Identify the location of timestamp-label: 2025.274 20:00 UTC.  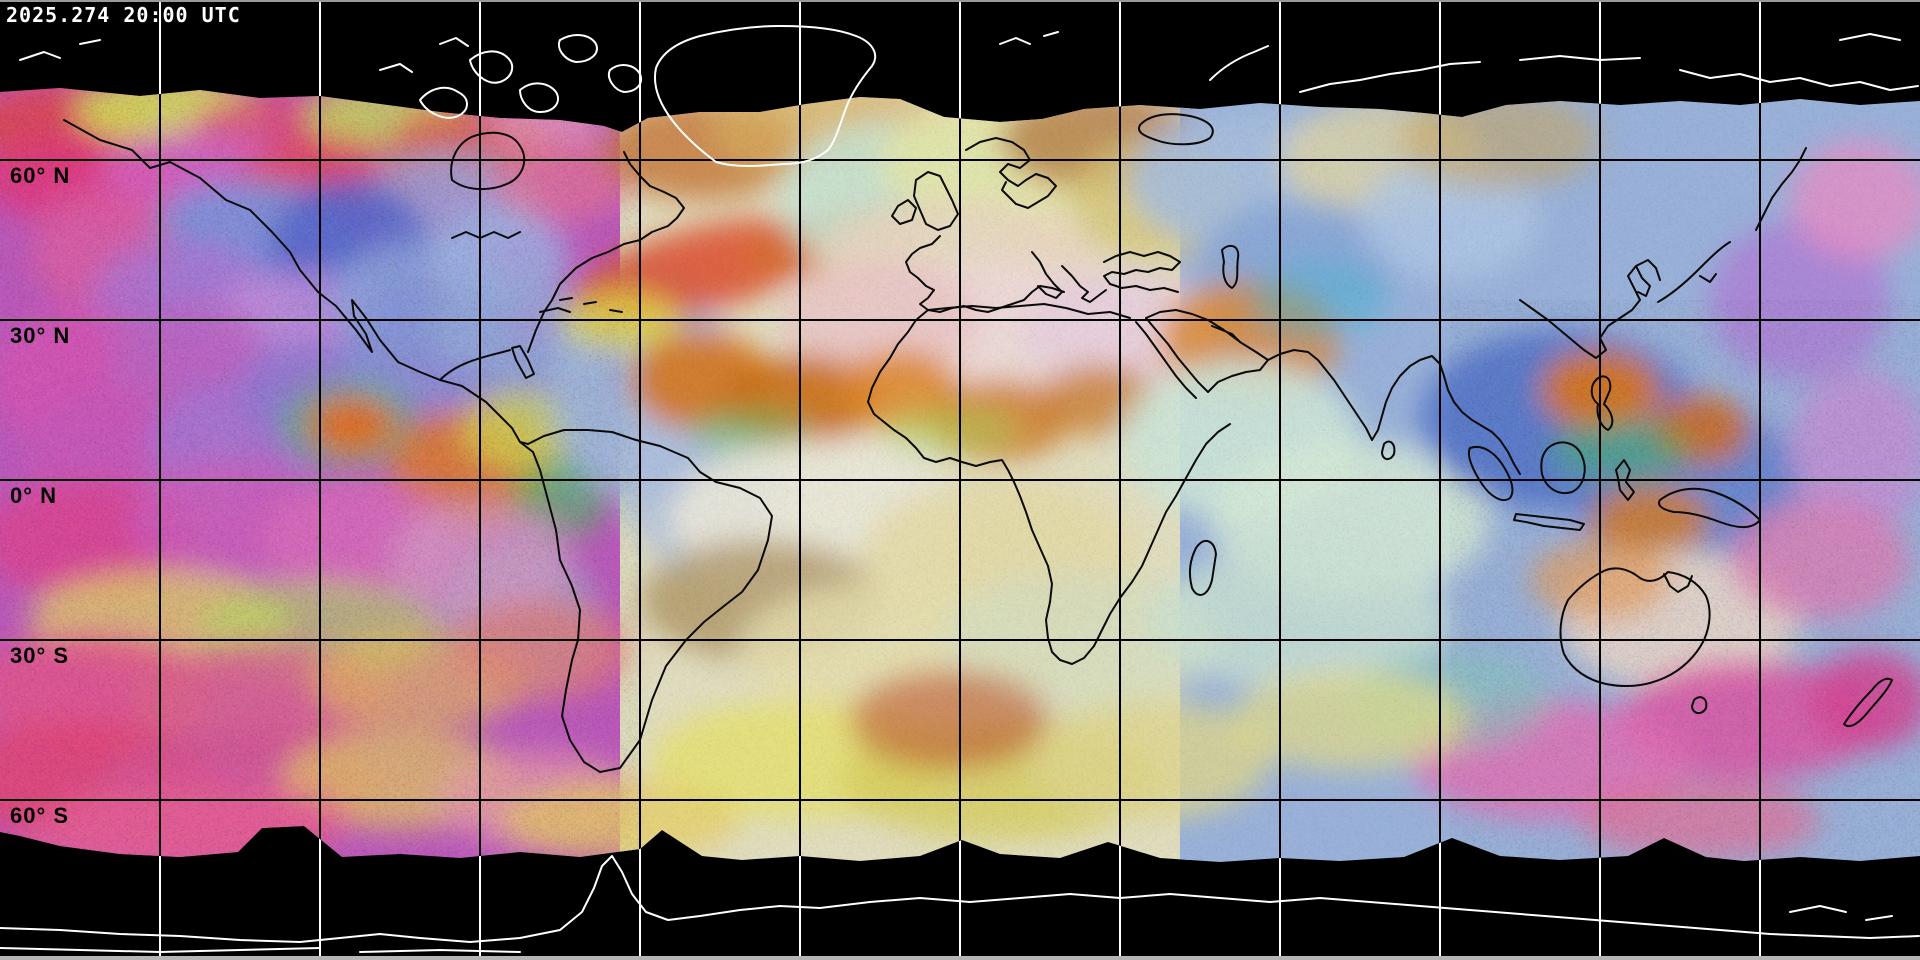
(123, 15).